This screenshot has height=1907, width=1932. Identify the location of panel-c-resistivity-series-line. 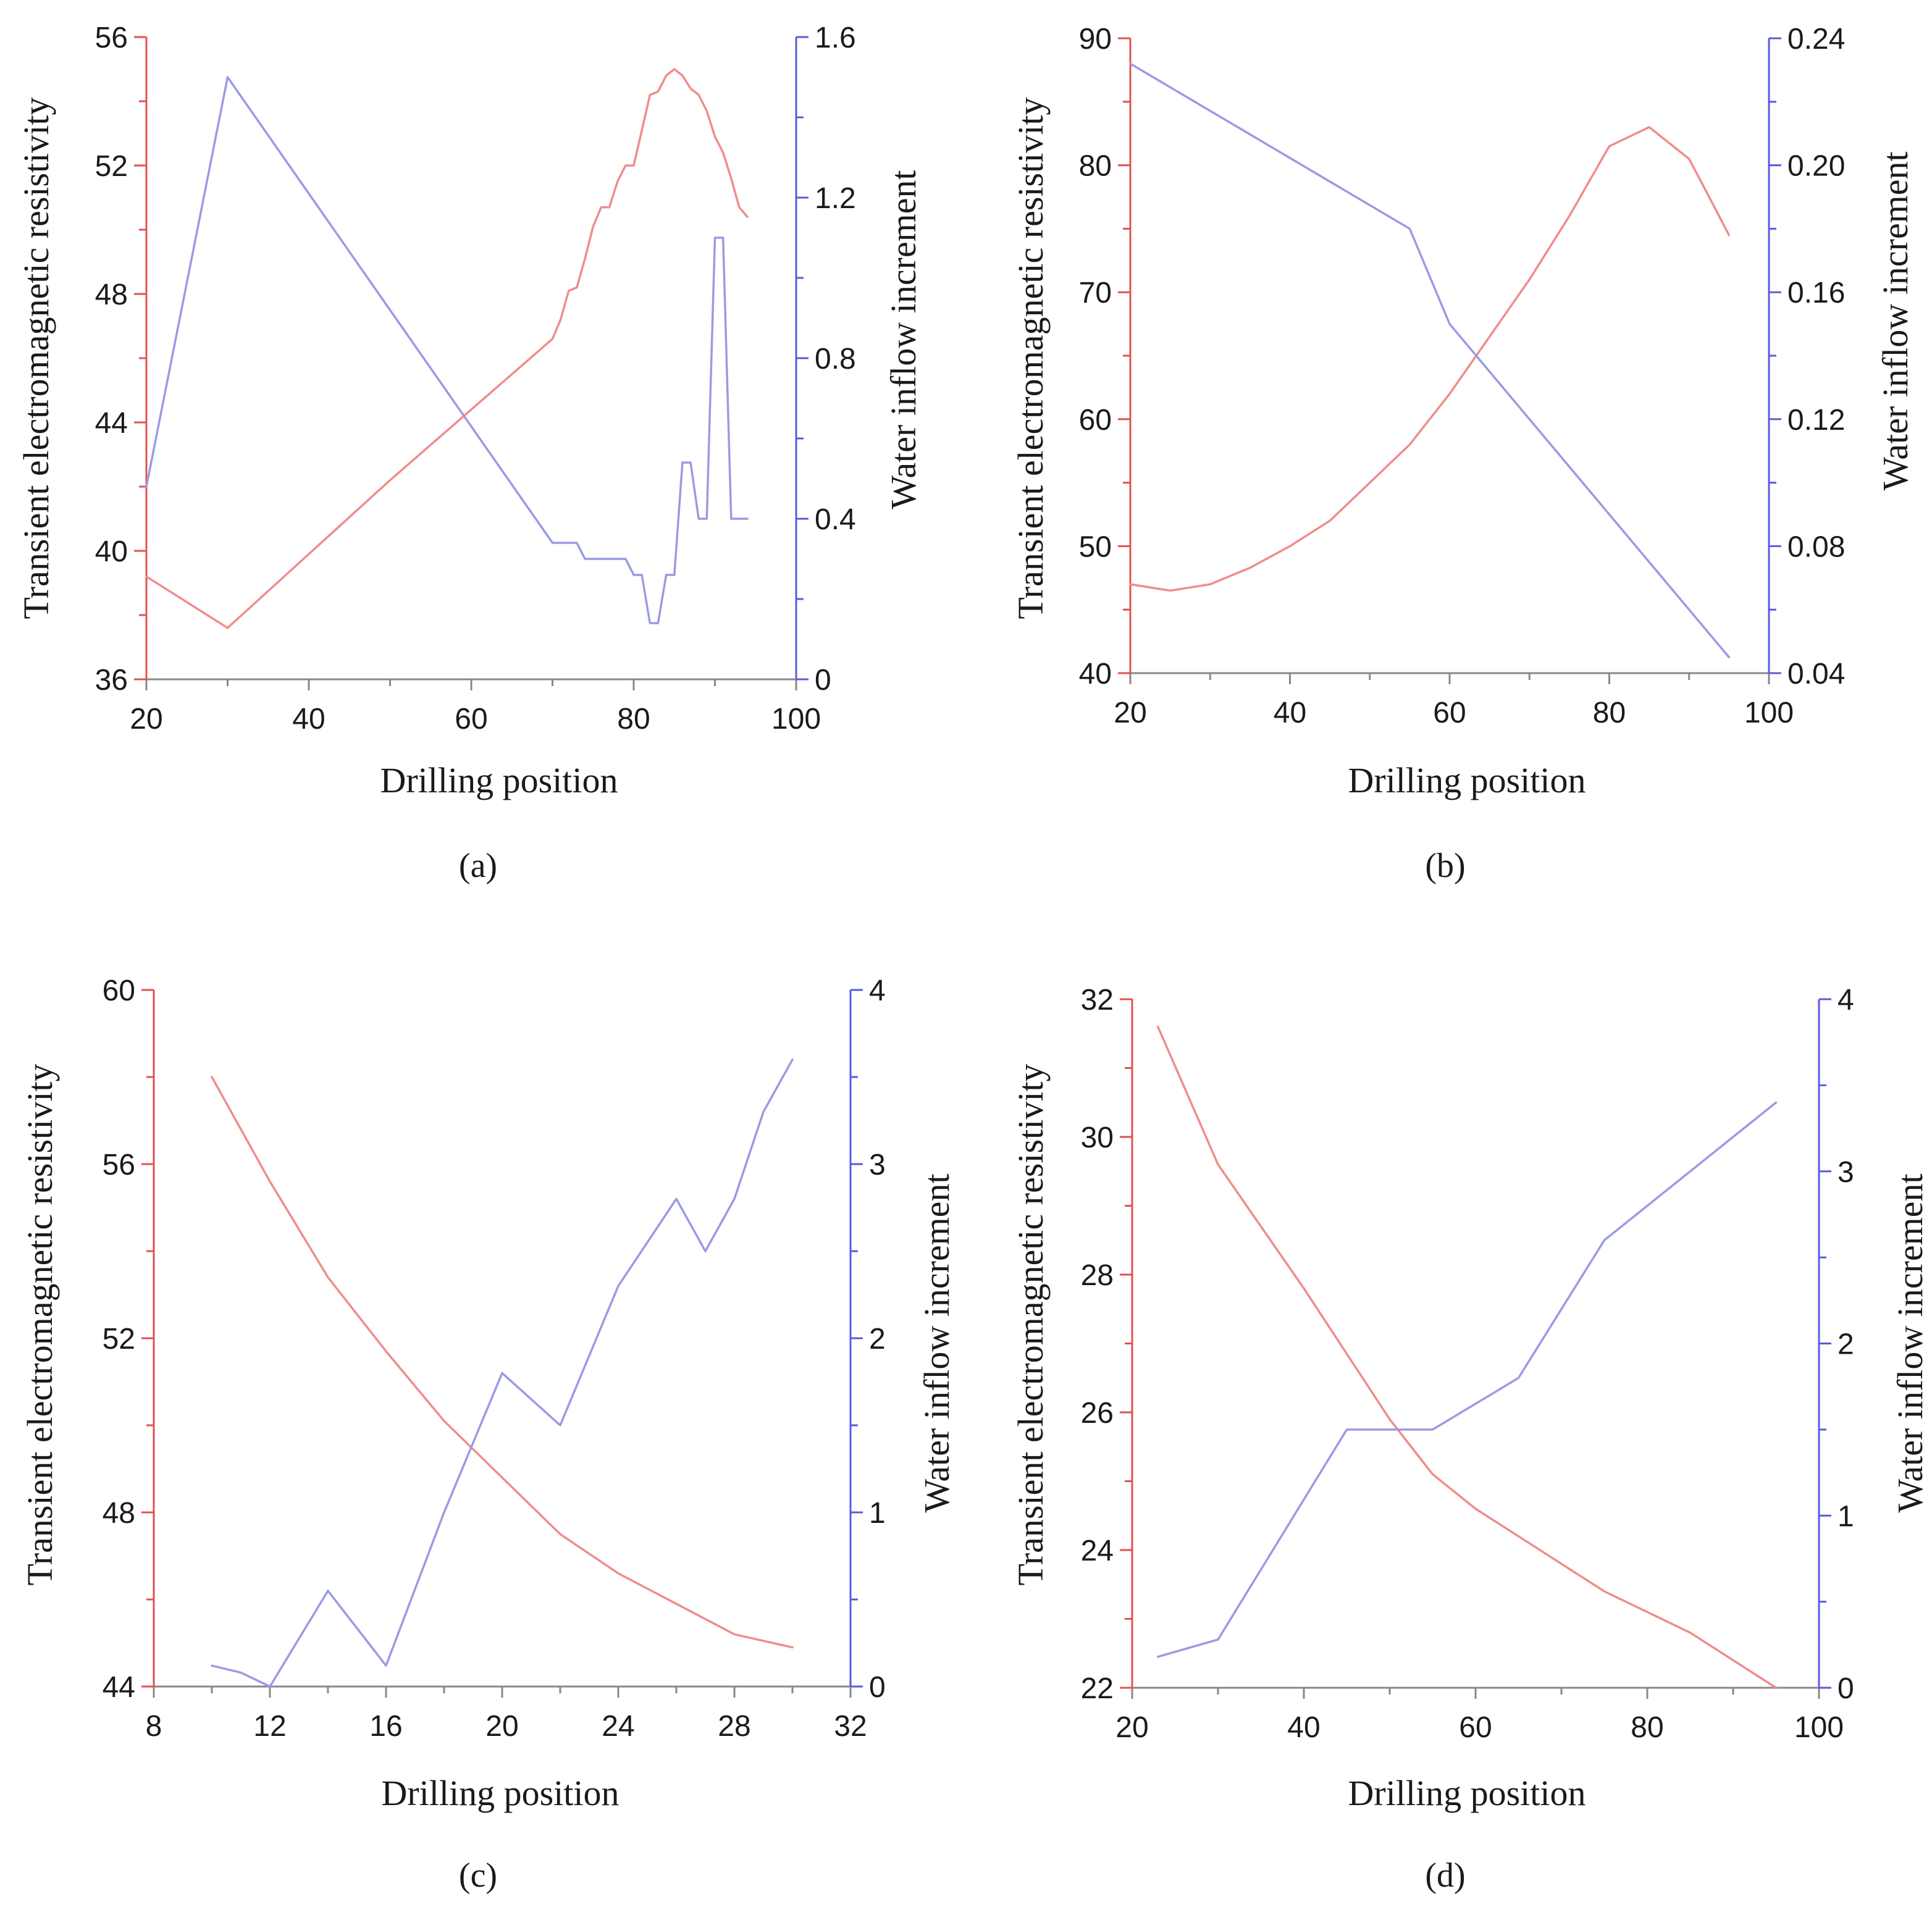
(502, 1362).